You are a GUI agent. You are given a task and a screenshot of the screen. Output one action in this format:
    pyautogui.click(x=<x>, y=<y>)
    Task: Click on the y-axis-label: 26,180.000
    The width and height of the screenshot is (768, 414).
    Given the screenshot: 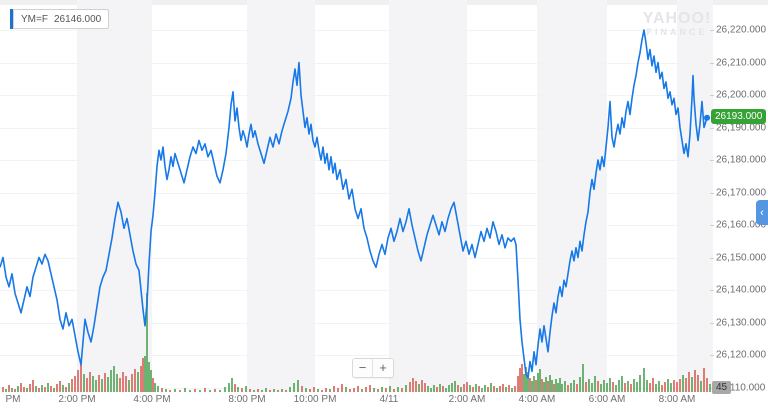 What is the action you would take?
    pyautogui.click(x=741, y=160)
    